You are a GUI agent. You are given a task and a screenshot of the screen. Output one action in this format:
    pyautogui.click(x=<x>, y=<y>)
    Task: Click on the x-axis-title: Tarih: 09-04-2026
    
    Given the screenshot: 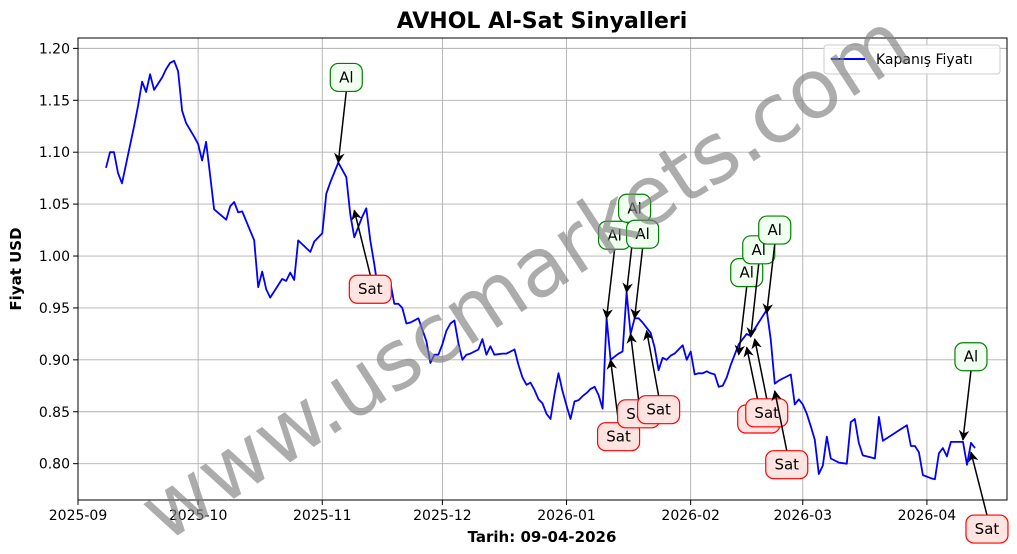 What is the action you would take?
    pyautogui.click(x=542, y=537)
    